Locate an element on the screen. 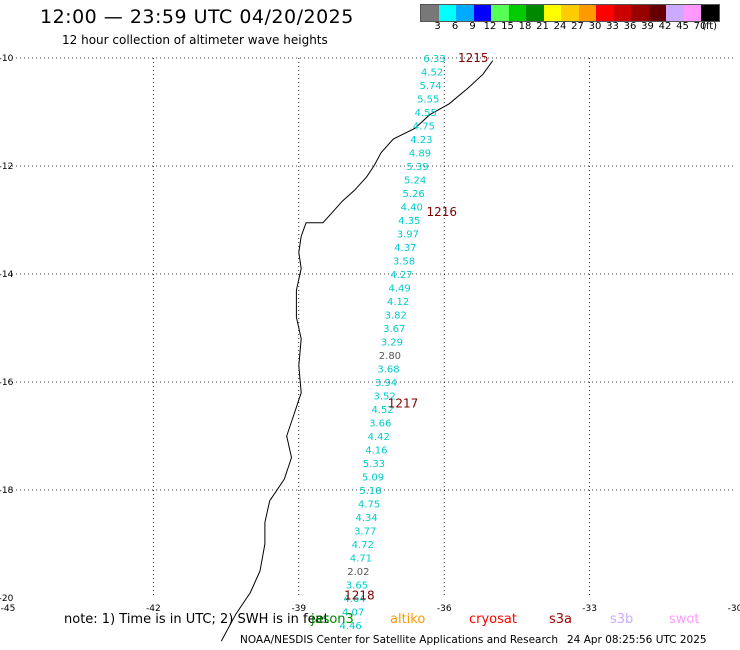 This screenshot has width=740, height=650. longitude-tick-label: -33 is located at coordinates (589, 609).